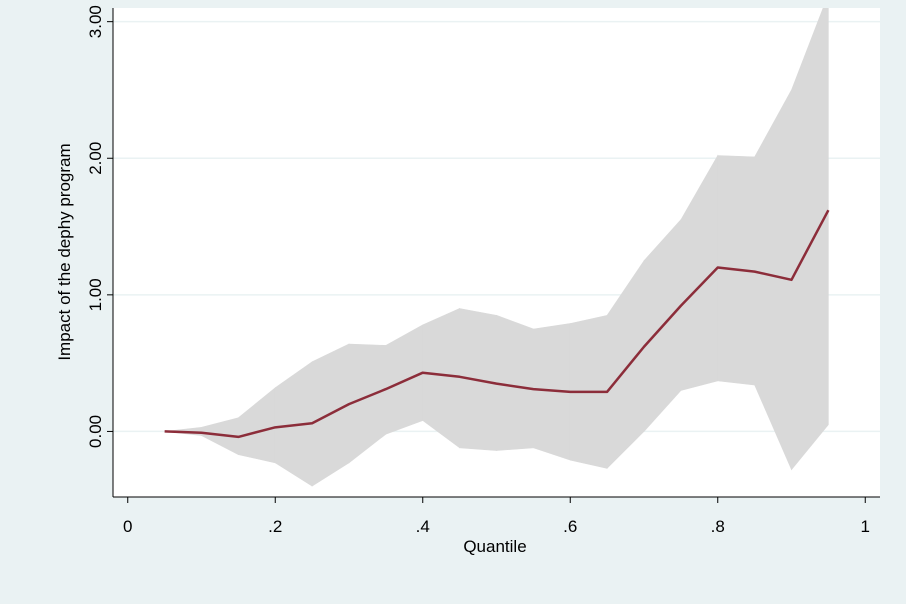  Describe the element at coordinates (865, 526) in the screenshot. I see `x-tick-label: 1` at that location.